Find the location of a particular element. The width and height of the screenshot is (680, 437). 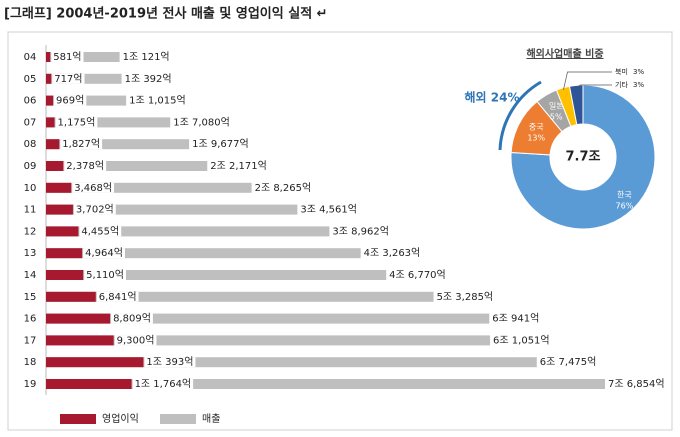

y-tick-label: 15 is located at coordinates (30, 297).